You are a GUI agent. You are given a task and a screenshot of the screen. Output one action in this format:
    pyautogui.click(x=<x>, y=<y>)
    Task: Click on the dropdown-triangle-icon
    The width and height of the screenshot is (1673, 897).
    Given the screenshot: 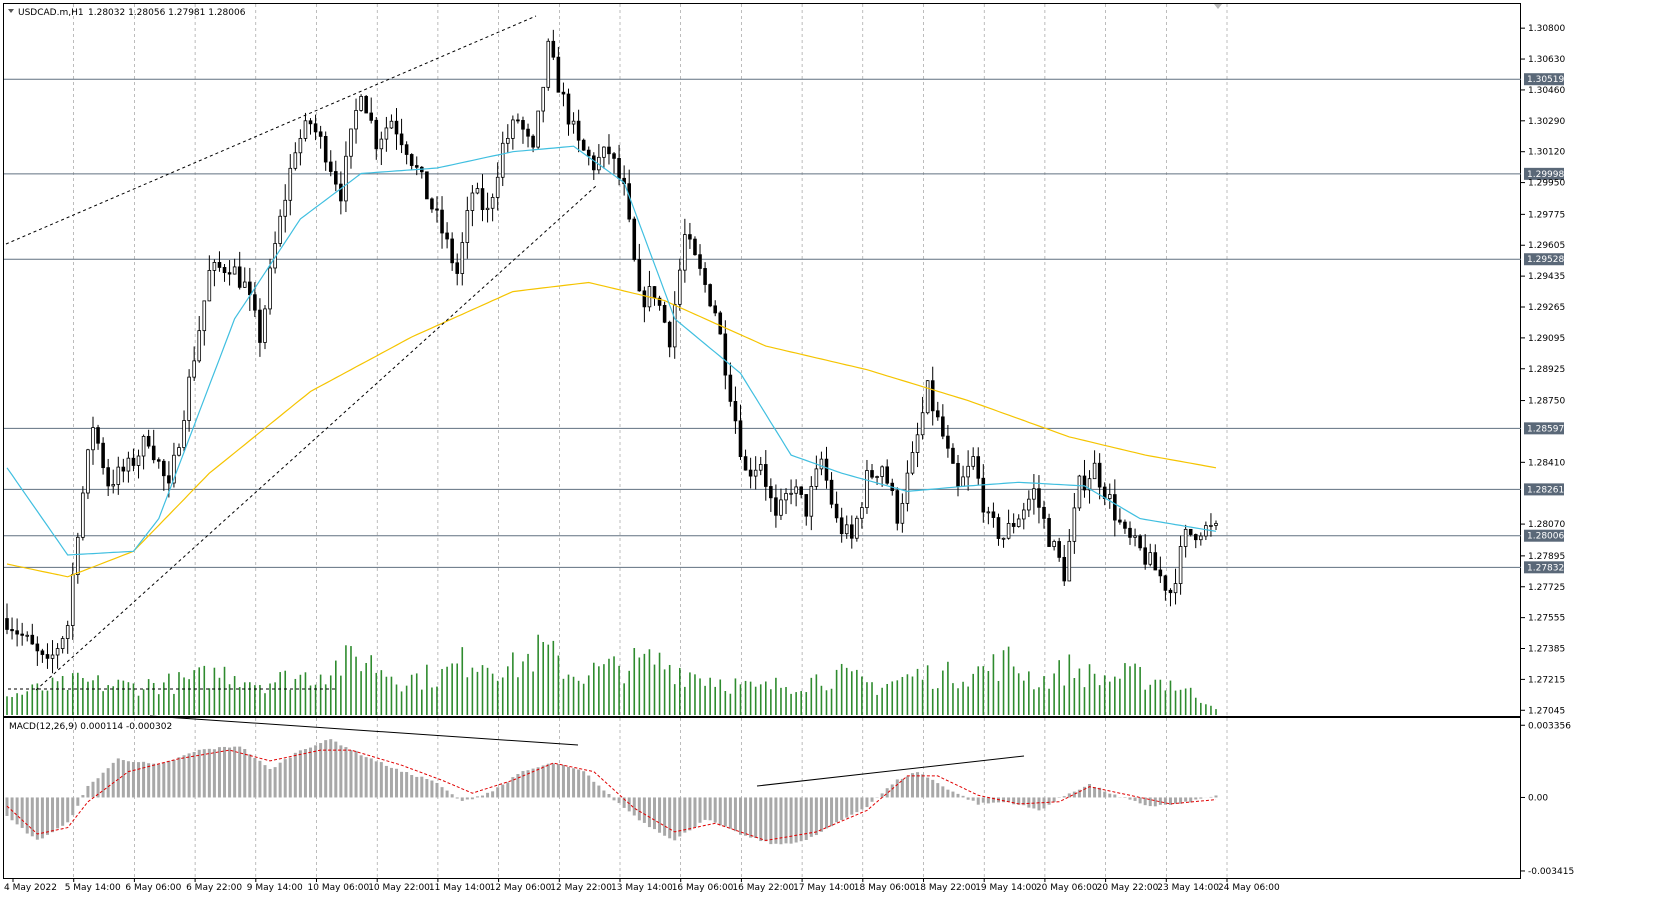 What is the action you would take?
    pyautogui.click(x=11, y=11)
    